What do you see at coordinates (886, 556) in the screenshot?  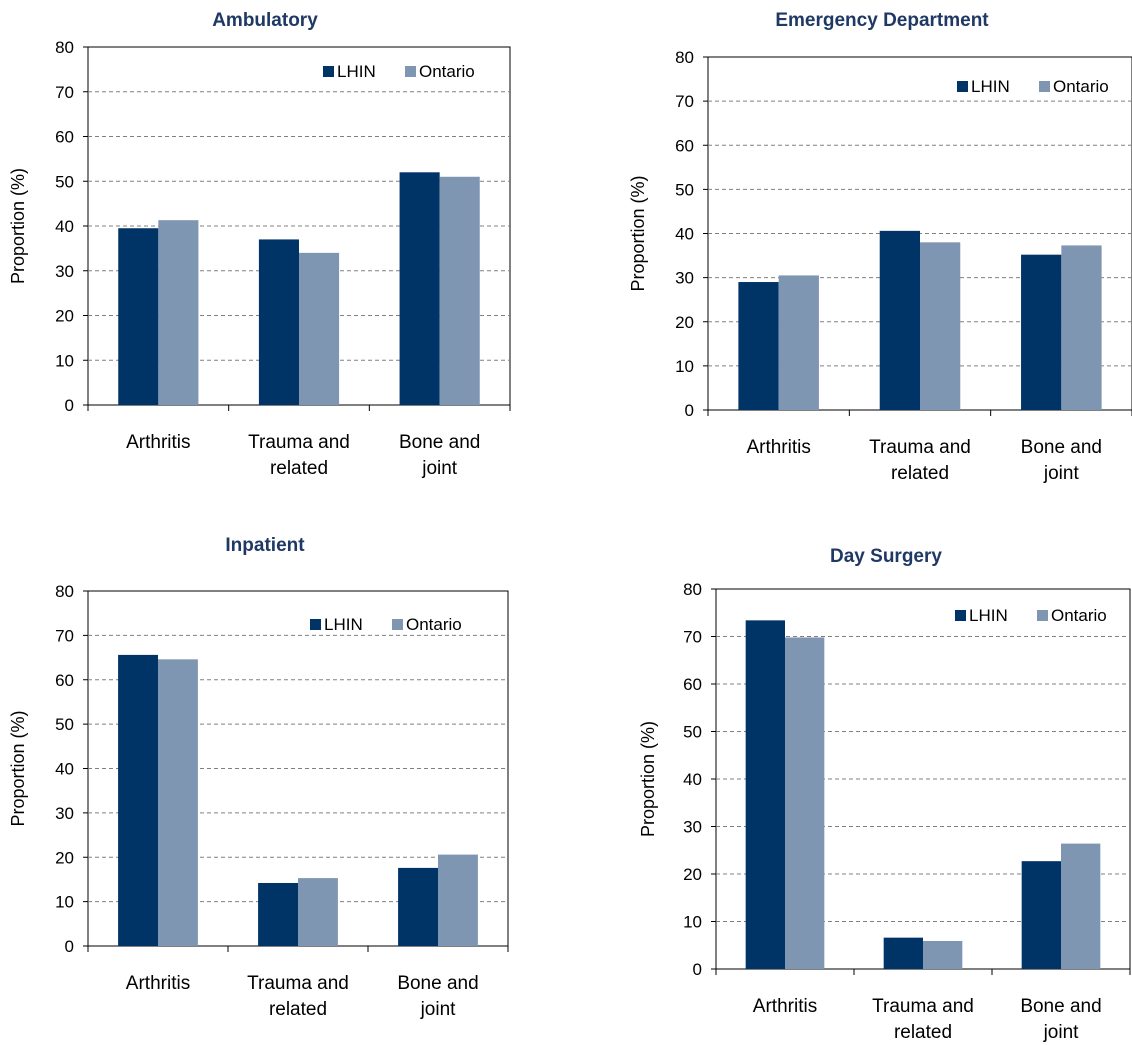 I see `chart-title: Day Surgery` at bounding box center [886, 556].